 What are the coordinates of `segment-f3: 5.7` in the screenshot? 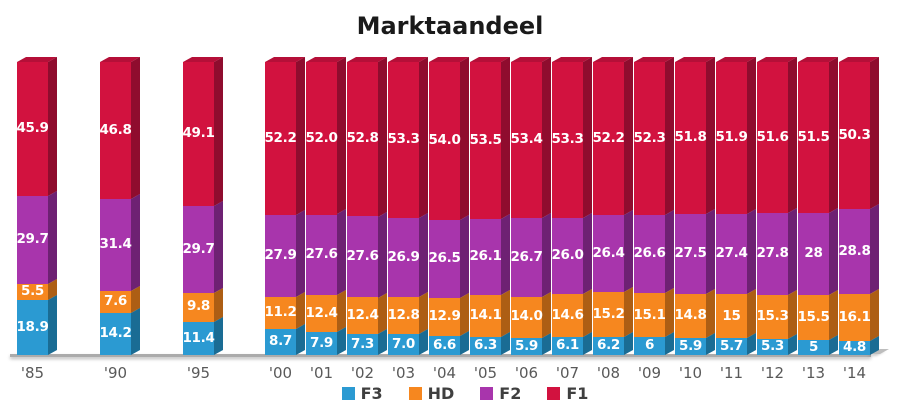 It's located at (731, 346).